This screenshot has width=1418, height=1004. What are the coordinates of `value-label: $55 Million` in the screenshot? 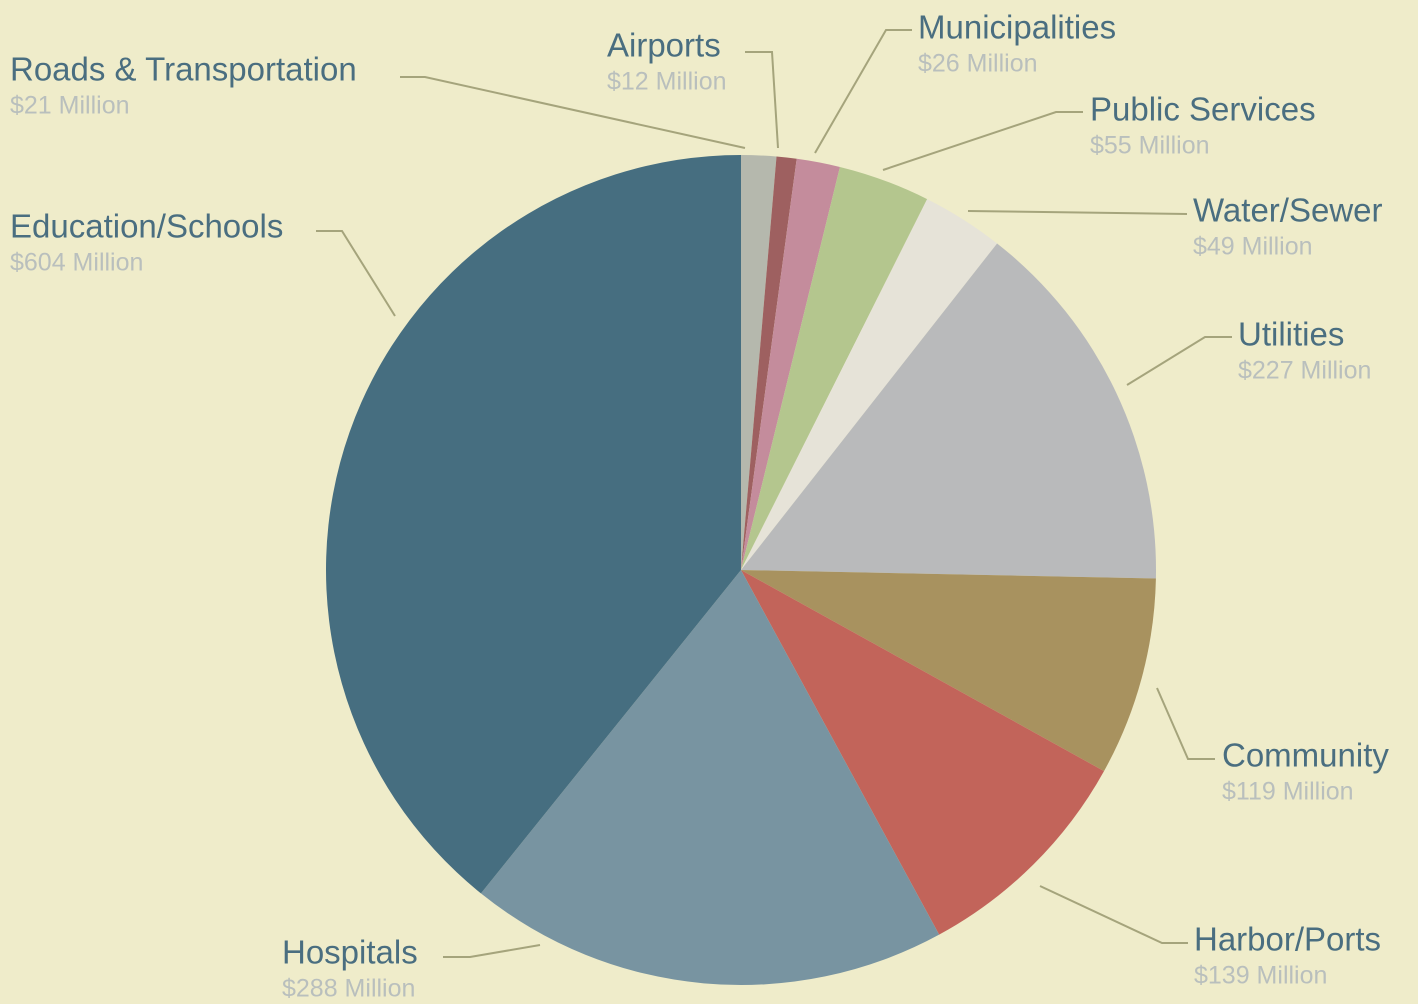 It's located at (1150, 146).